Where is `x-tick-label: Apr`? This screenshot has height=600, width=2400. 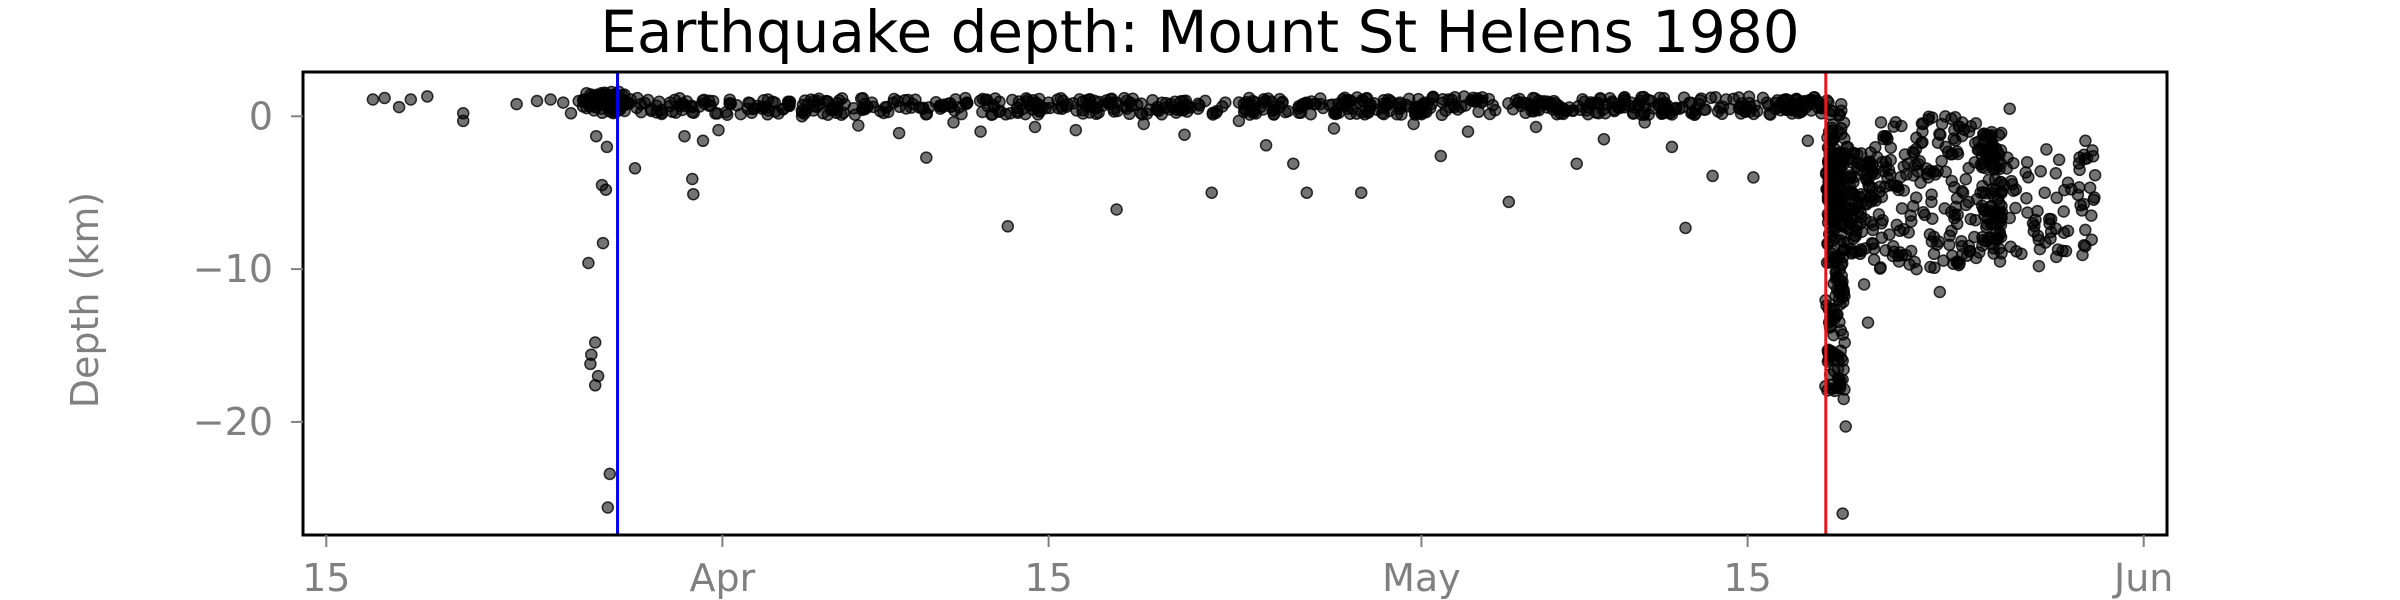
x-tick-label: Apr is located at coordinates (723, 578).